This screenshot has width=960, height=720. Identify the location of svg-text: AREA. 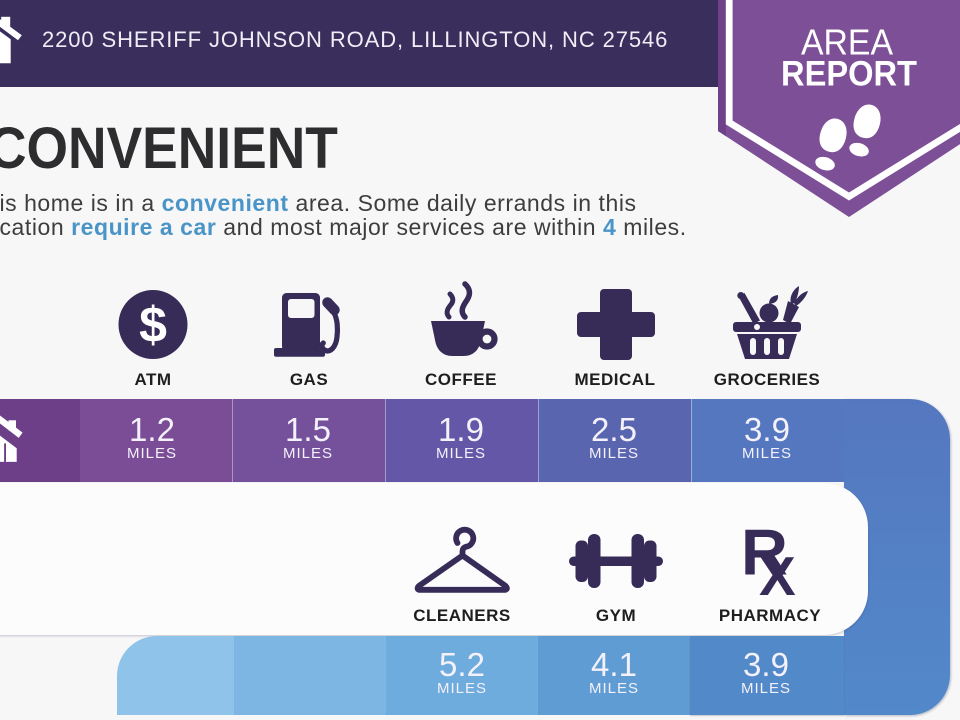
(847, 42).